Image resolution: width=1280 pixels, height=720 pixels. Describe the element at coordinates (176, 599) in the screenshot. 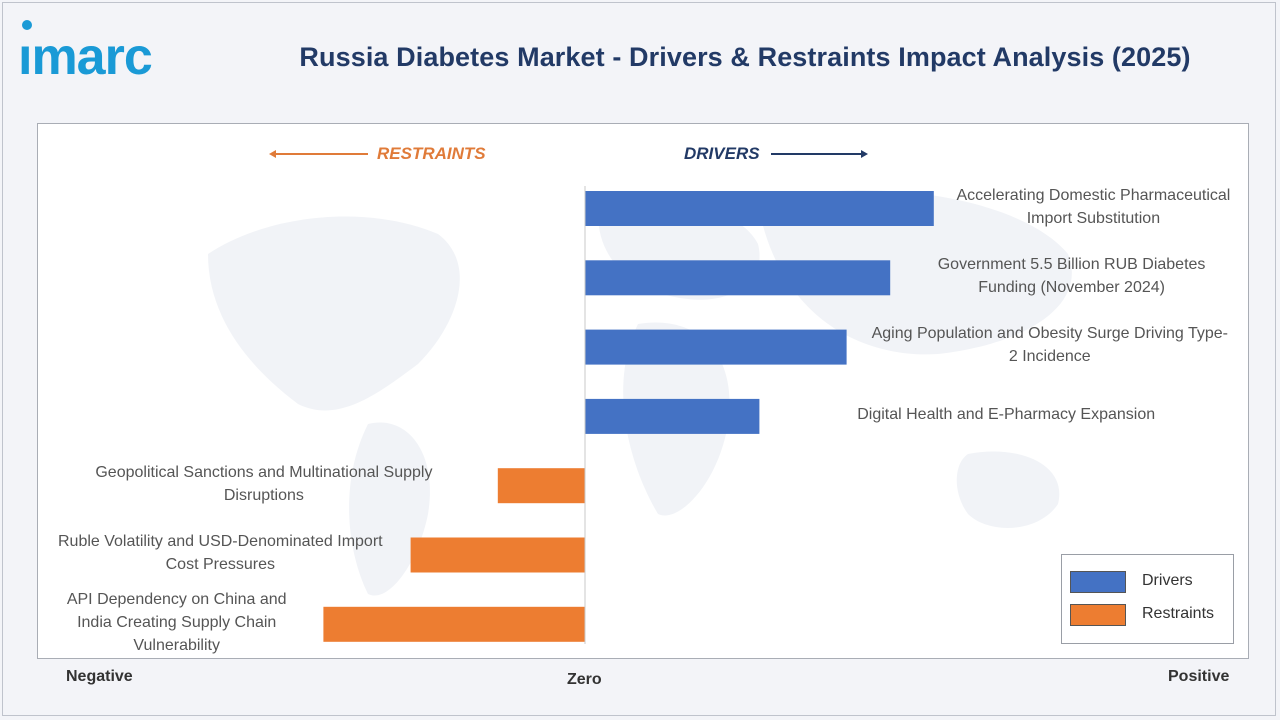

I see `bar-label-line: API Dependency on China and` at that location.